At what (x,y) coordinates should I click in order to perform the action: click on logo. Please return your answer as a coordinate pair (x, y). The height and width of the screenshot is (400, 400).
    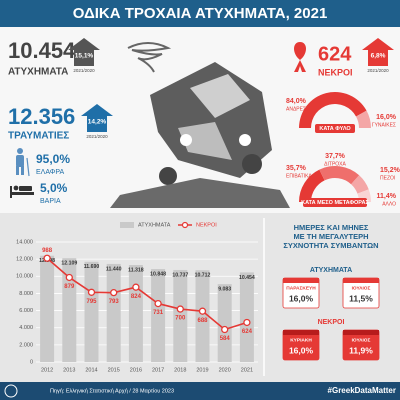
    Looking at the image, I should click on (11, 391).